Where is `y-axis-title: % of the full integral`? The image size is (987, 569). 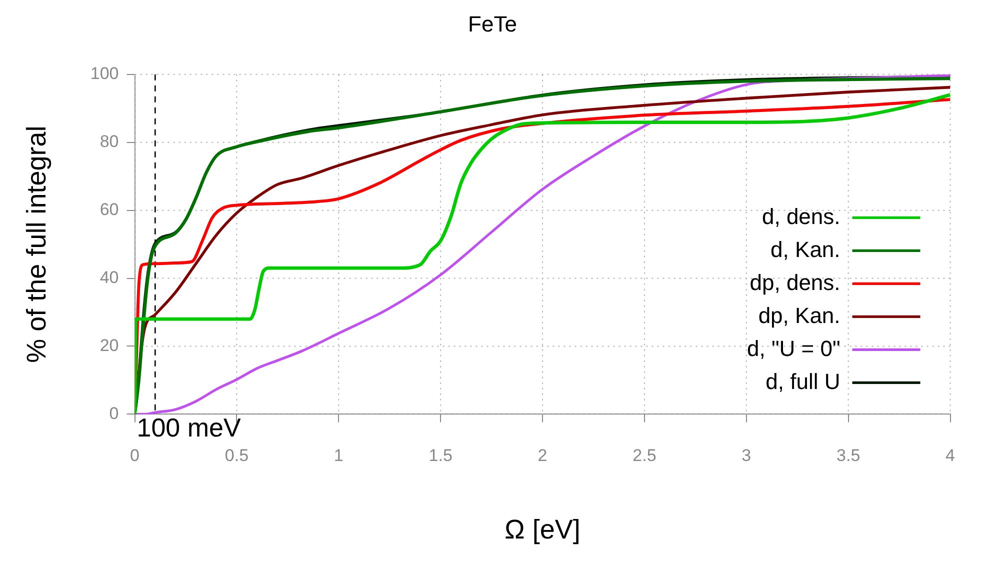
y-axis-title: % of the full integral is located at coordinates (37, 244).